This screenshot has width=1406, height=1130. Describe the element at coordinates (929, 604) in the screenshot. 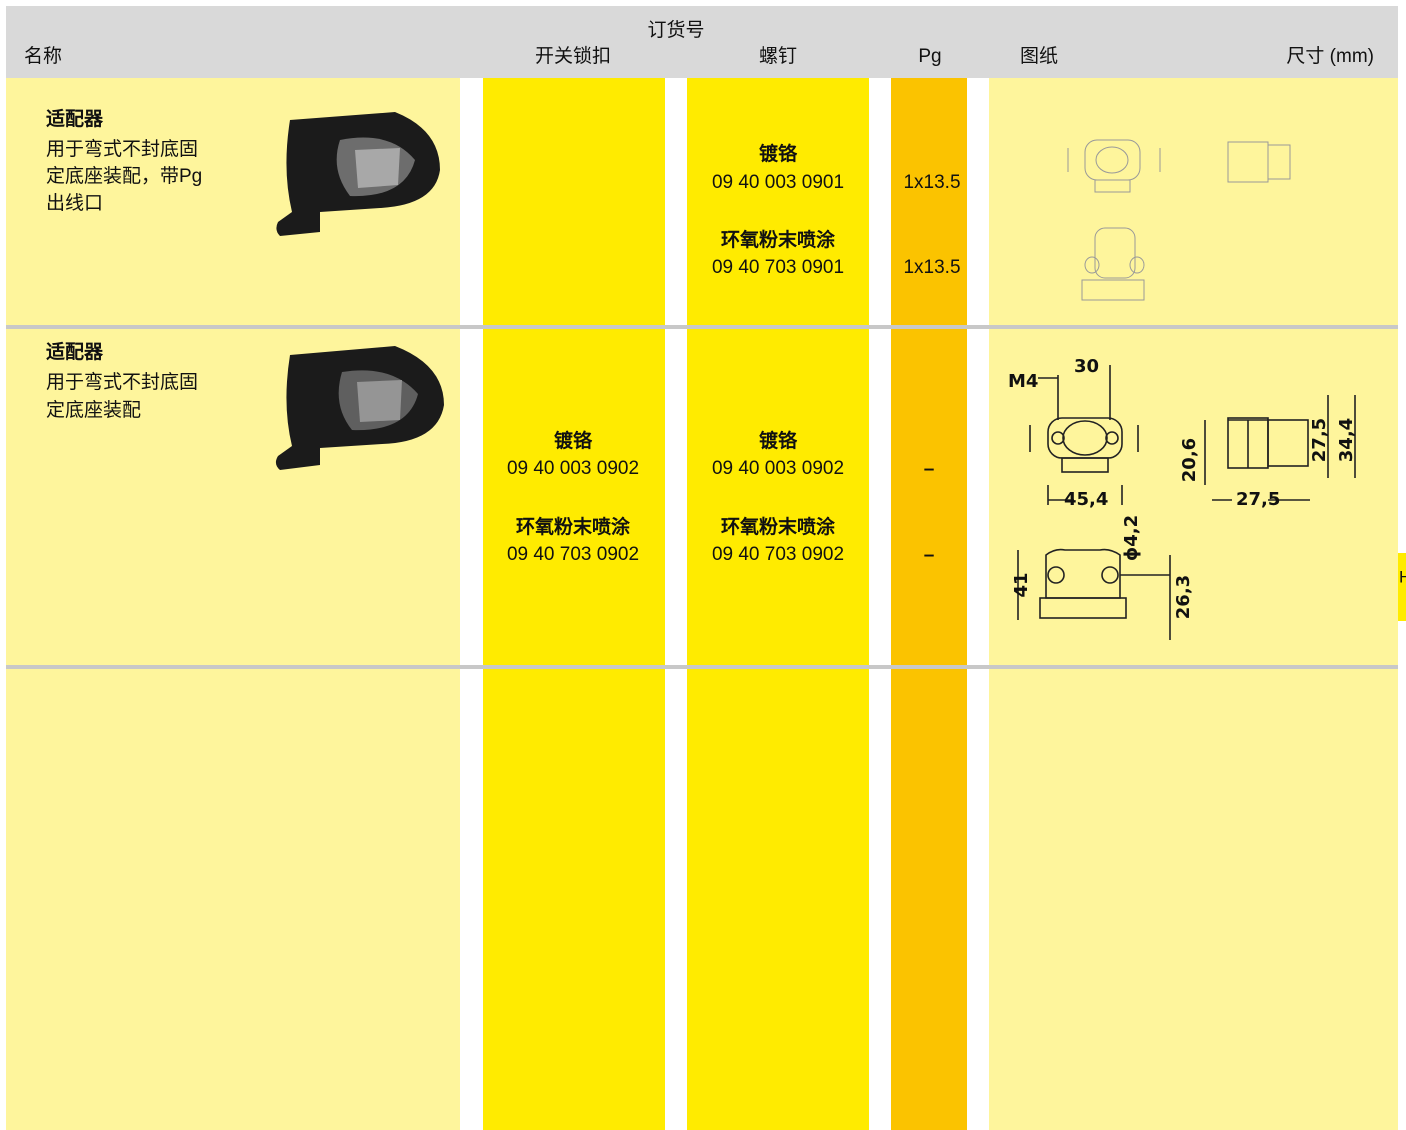

I see `pg-column` at that location.